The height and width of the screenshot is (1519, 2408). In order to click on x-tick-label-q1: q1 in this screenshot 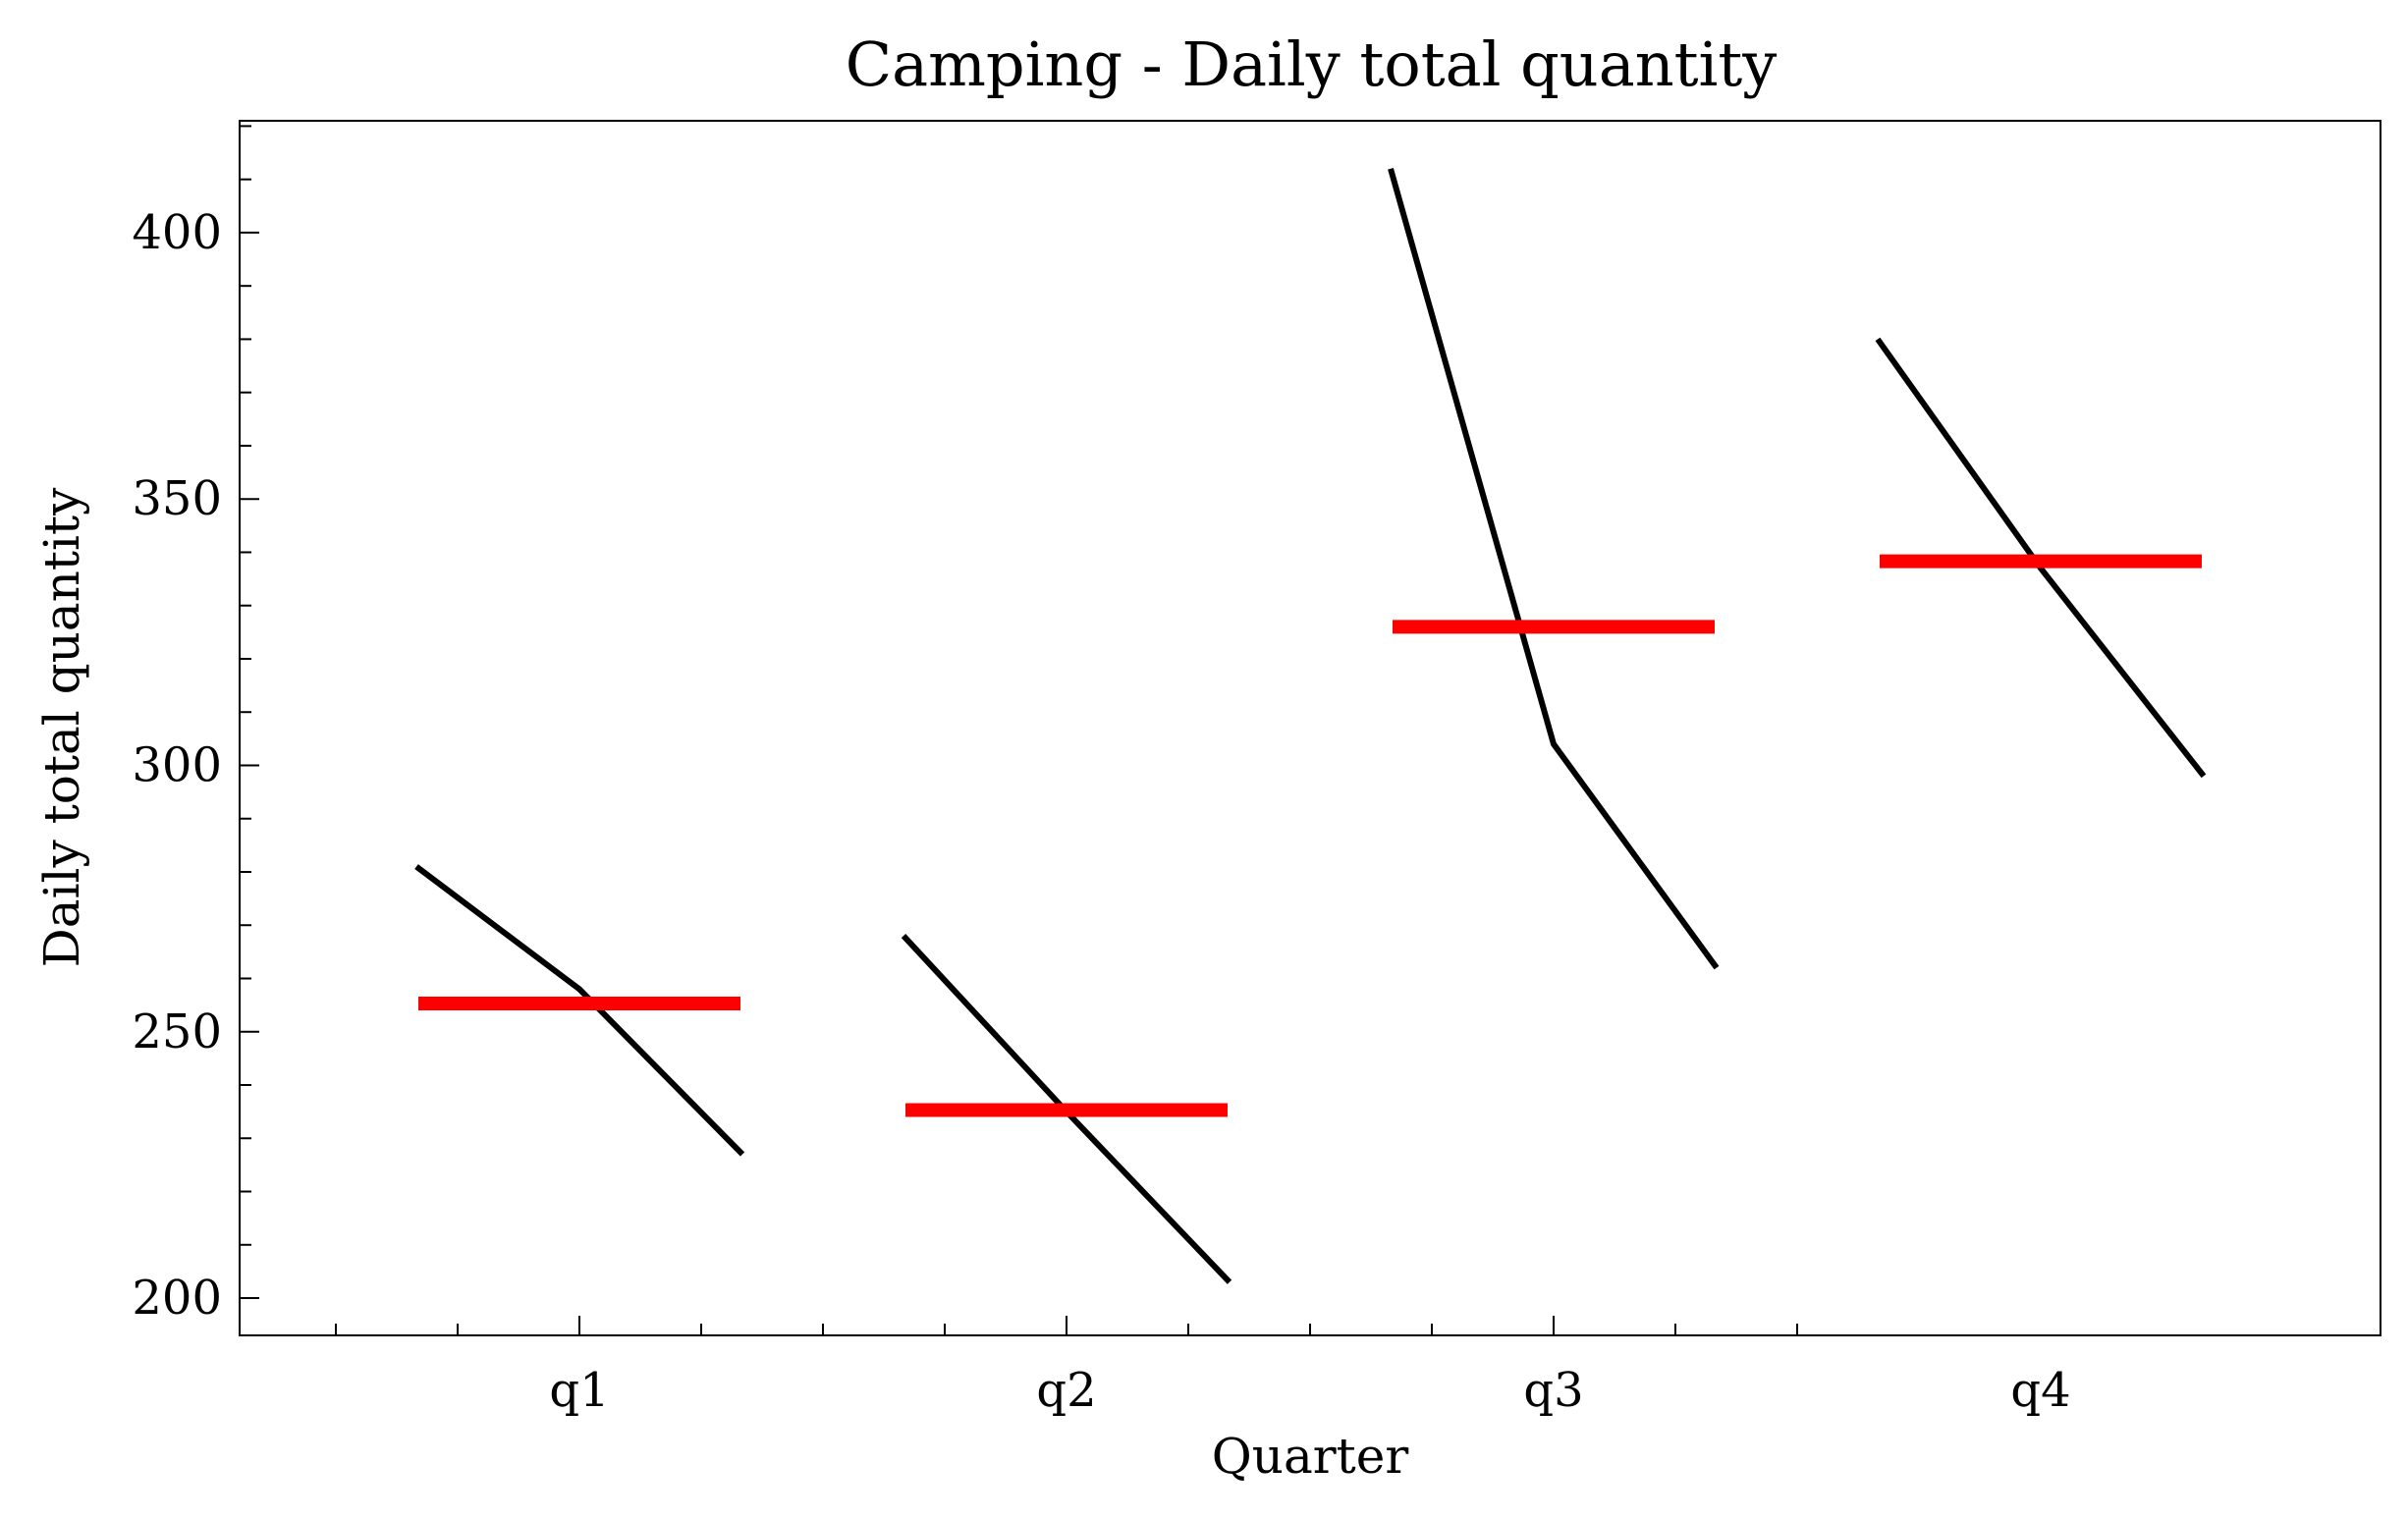, I will do `click(579, 1390)`.